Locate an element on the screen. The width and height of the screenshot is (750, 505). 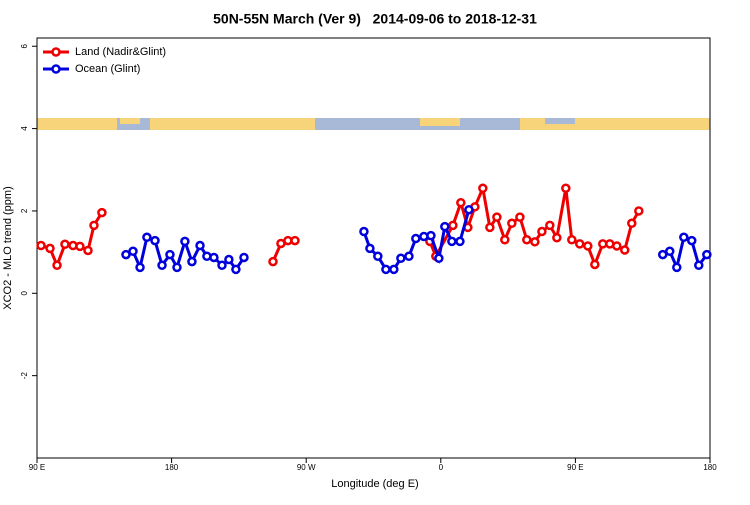
y-tick-label: 0 is located at coordinates (24, 293).